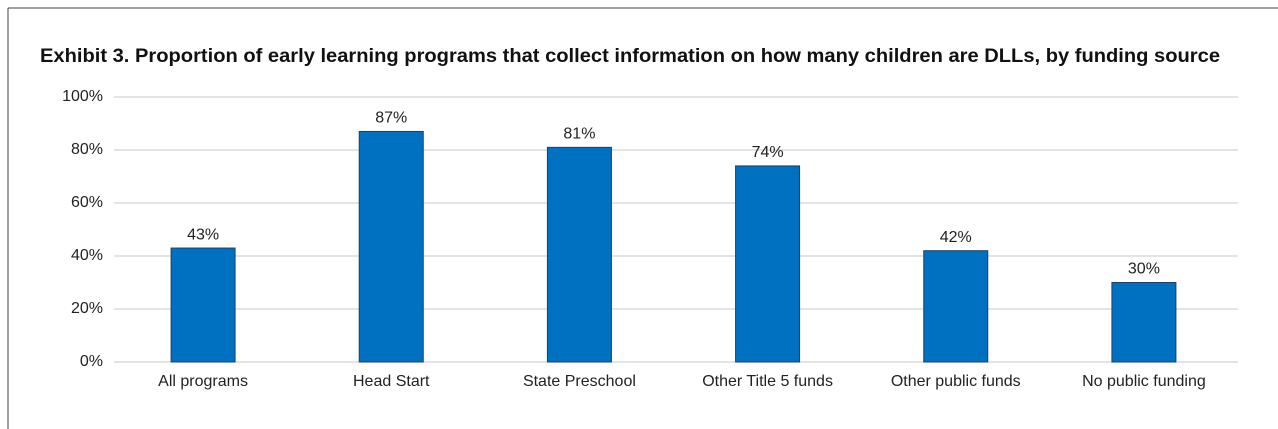 Image resolution: width=1278 pixels, height=429 pixels. Describe the element at coordinates (391, 118) in the screenshot. I see `data-label: 87%` at that location.